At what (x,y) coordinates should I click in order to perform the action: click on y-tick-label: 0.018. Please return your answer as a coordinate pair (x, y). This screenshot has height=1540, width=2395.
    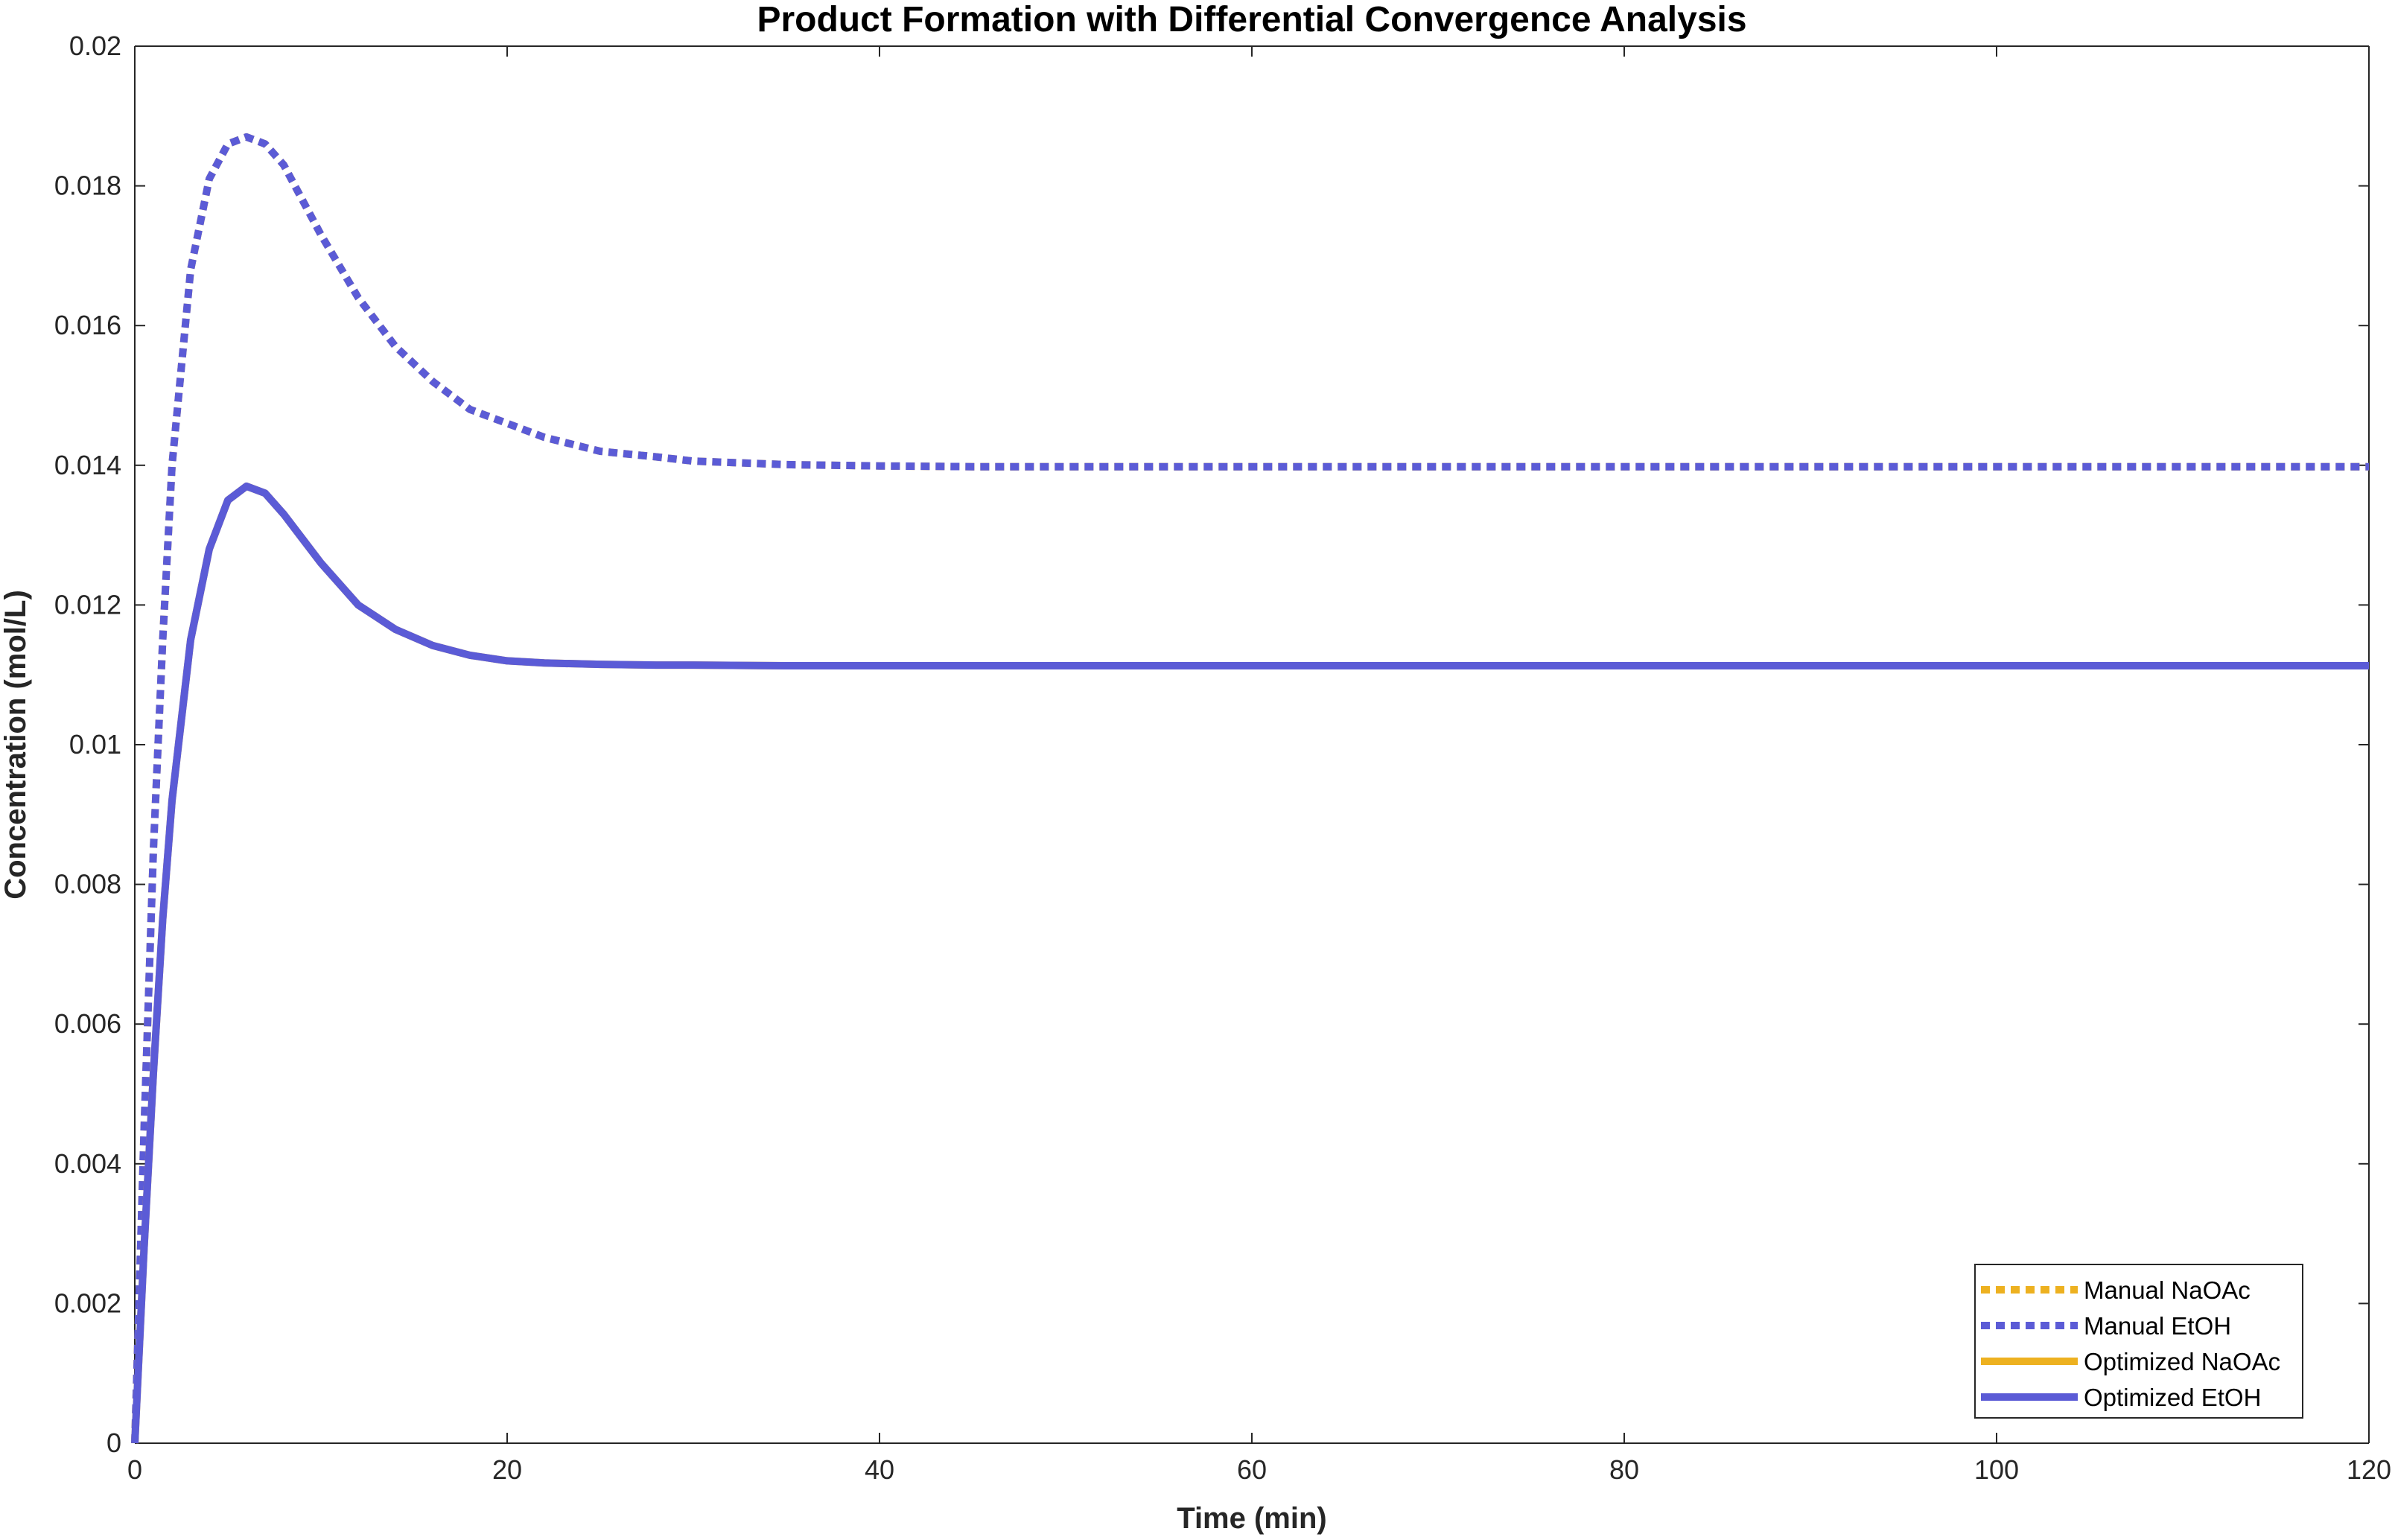
    Looking at the image, I should click on (87, 186).